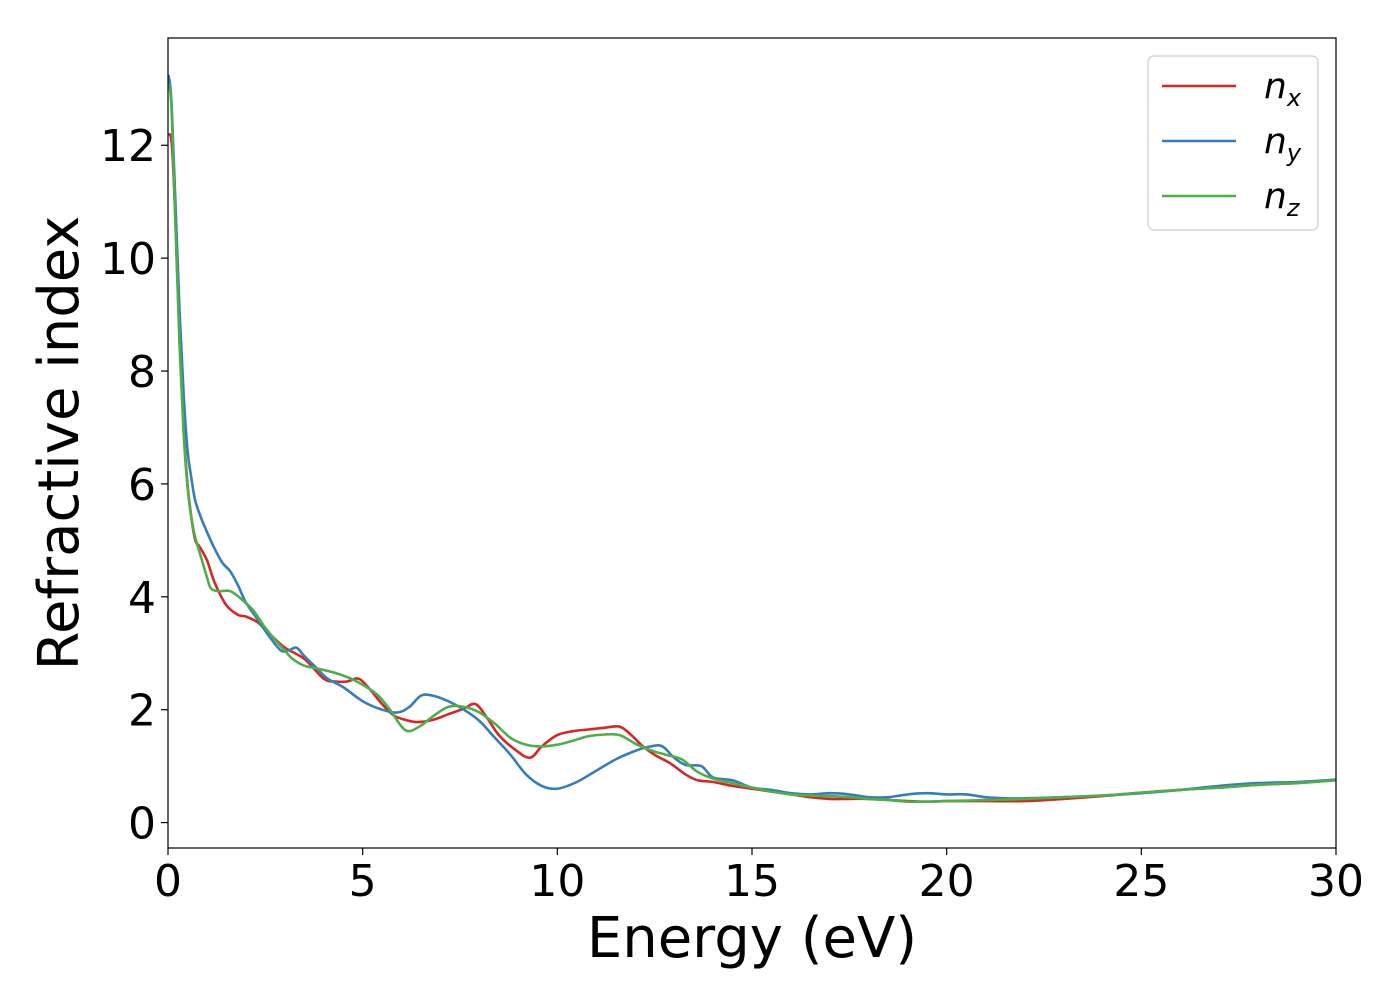  What do you see at coordinates (1283, 89) in the screenshot?
I see `legend-label-nx: nx` at bounding box center [1283, 89].